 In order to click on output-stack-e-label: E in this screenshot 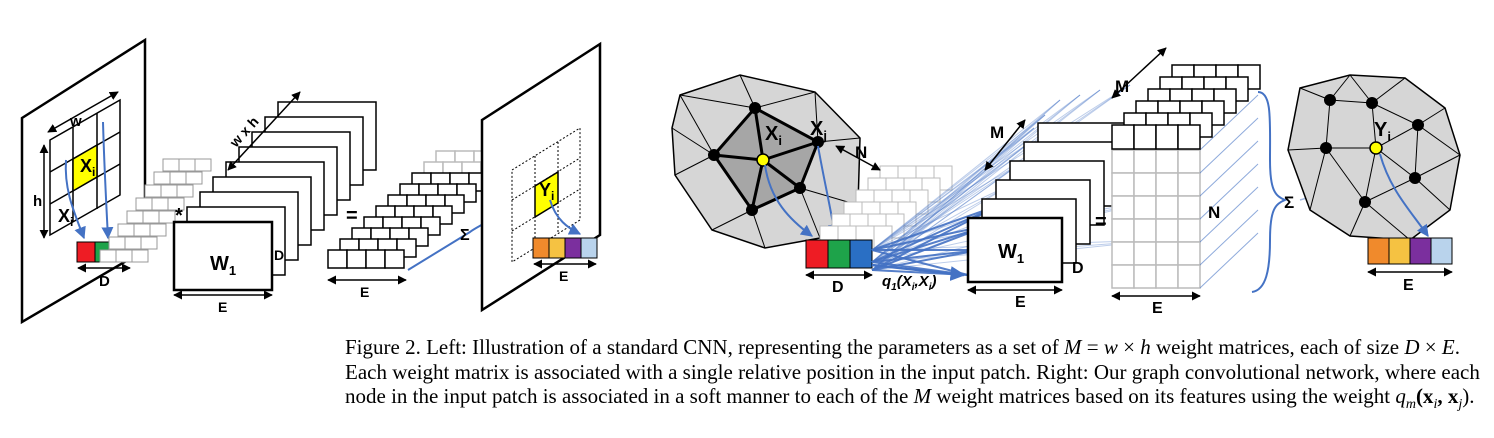, I will do `click(364, 292)`.